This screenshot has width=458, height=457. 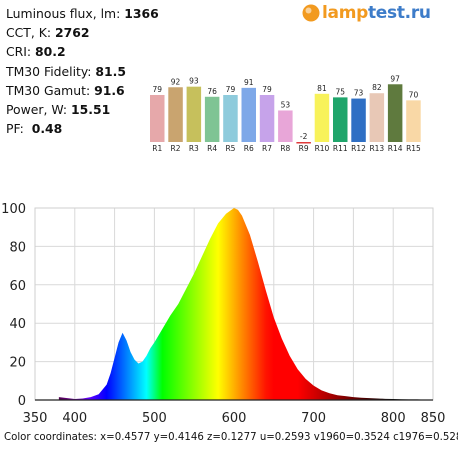 I want to click on param-cri: CRI: 80.2, so click(x=36, y=52).